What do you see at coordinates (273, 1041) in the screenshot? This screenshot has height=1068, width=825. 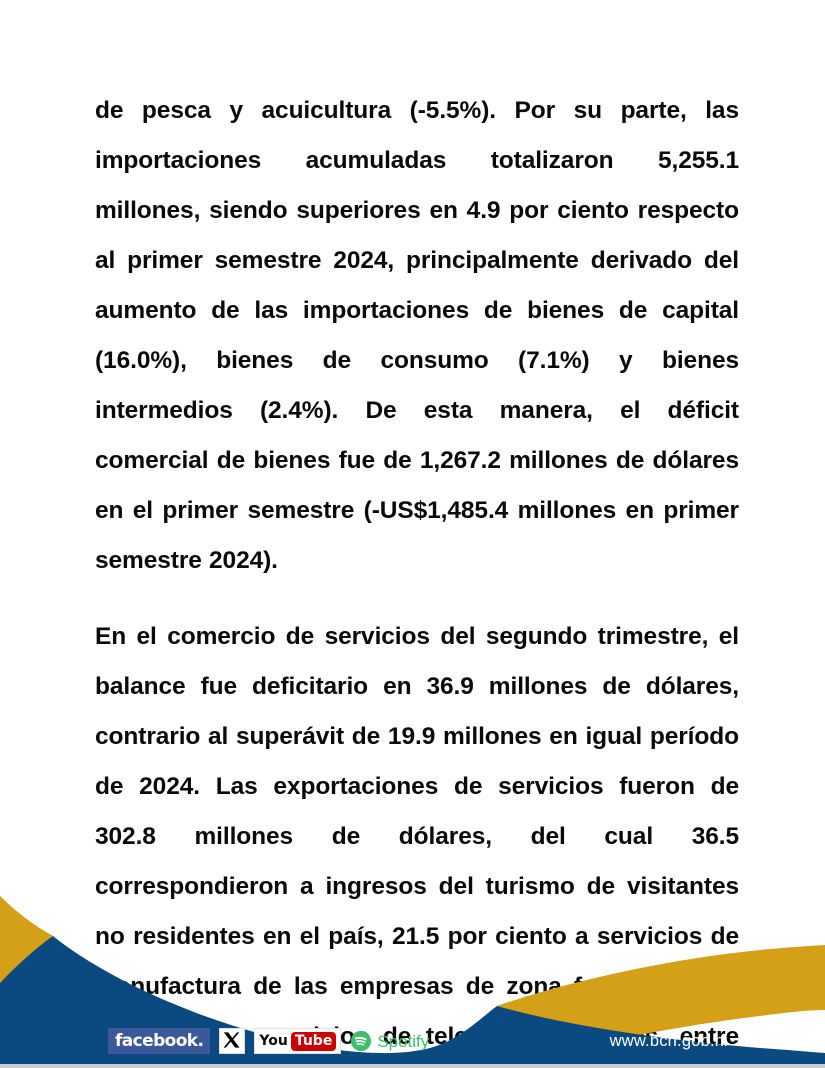 I see `youtube-wordmark-you: You` at bounding box center [273, 1041].